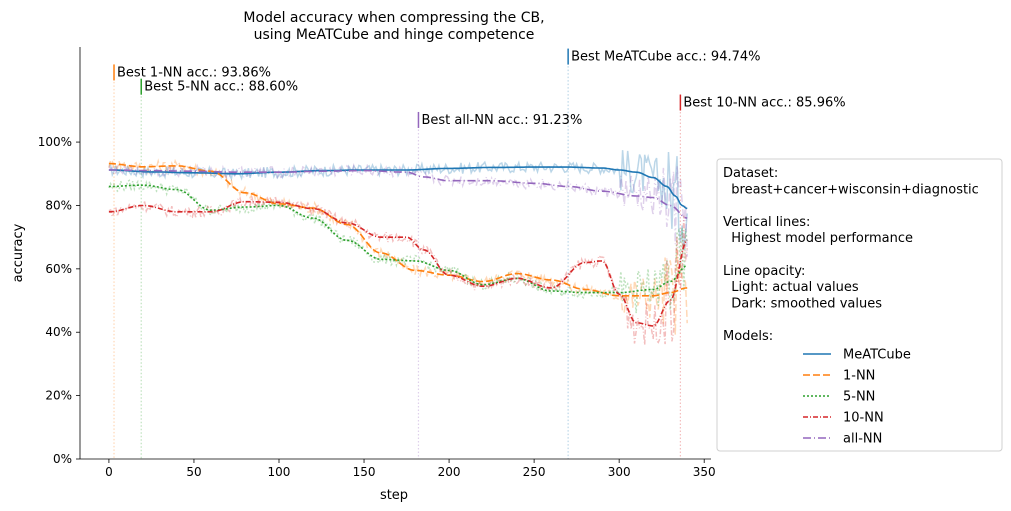  What do you see at coordinates (863, 418) in the screenshot?
I see `legend-entry-10-nn: 10-NN` at bounding box center [863, 418].